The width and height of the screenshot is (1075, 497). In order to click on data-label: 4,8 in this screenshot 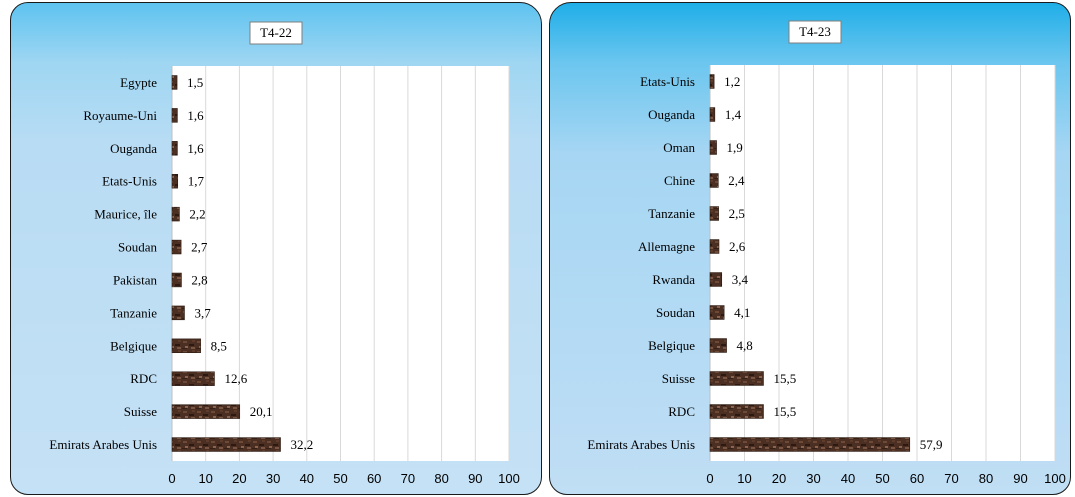, I will do `click(745, 345)`.